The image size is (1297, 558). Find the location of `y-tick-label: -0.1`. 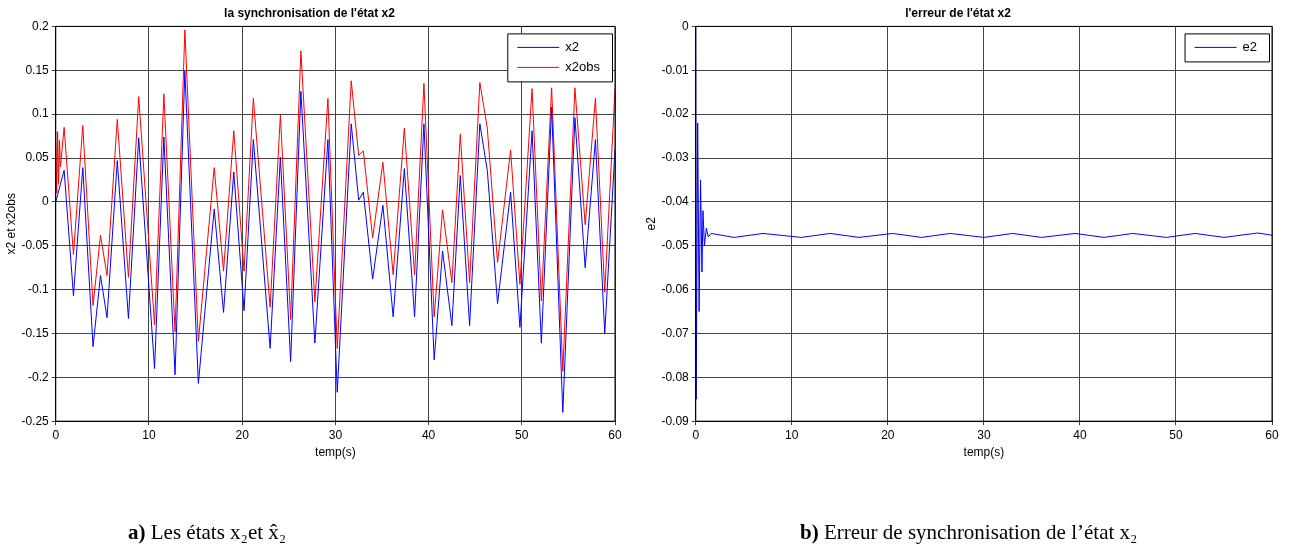

y-tick-label: -0.1 is located at coordinates (39, 288).